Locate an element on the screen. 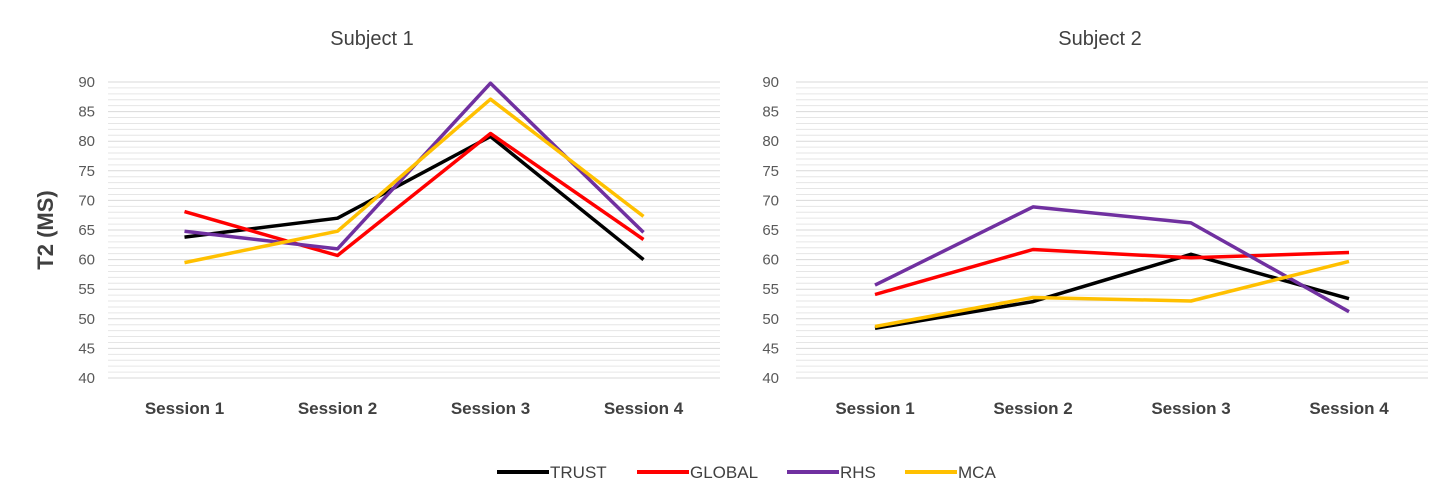  series-line-rhs is located at coordinates (1112, 259).